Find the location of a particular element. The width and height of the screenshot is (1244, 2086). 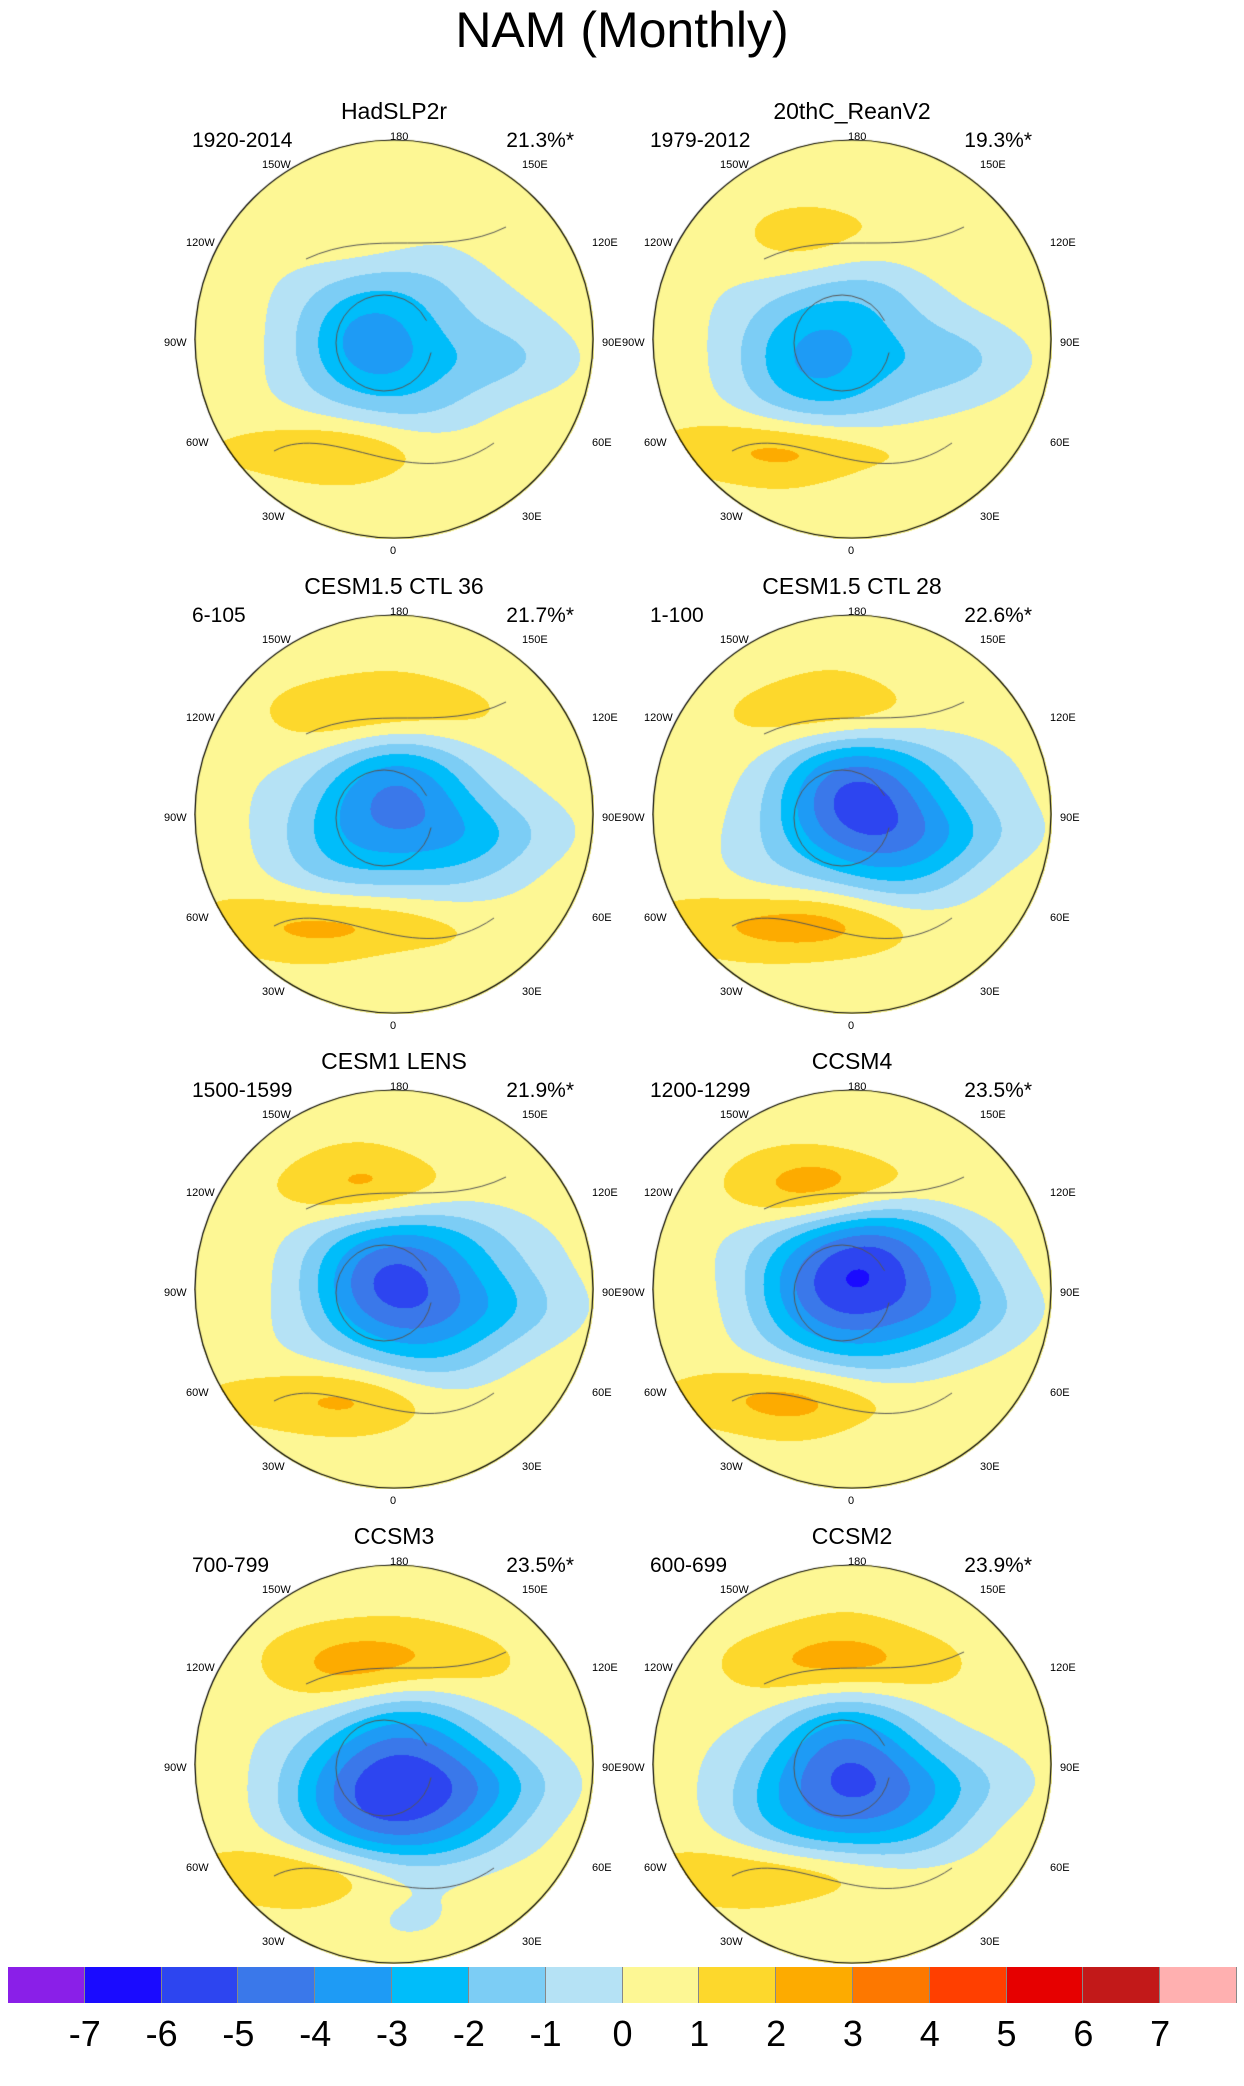

panel-title: HadSLP2r is located at coordinates (394, 111).